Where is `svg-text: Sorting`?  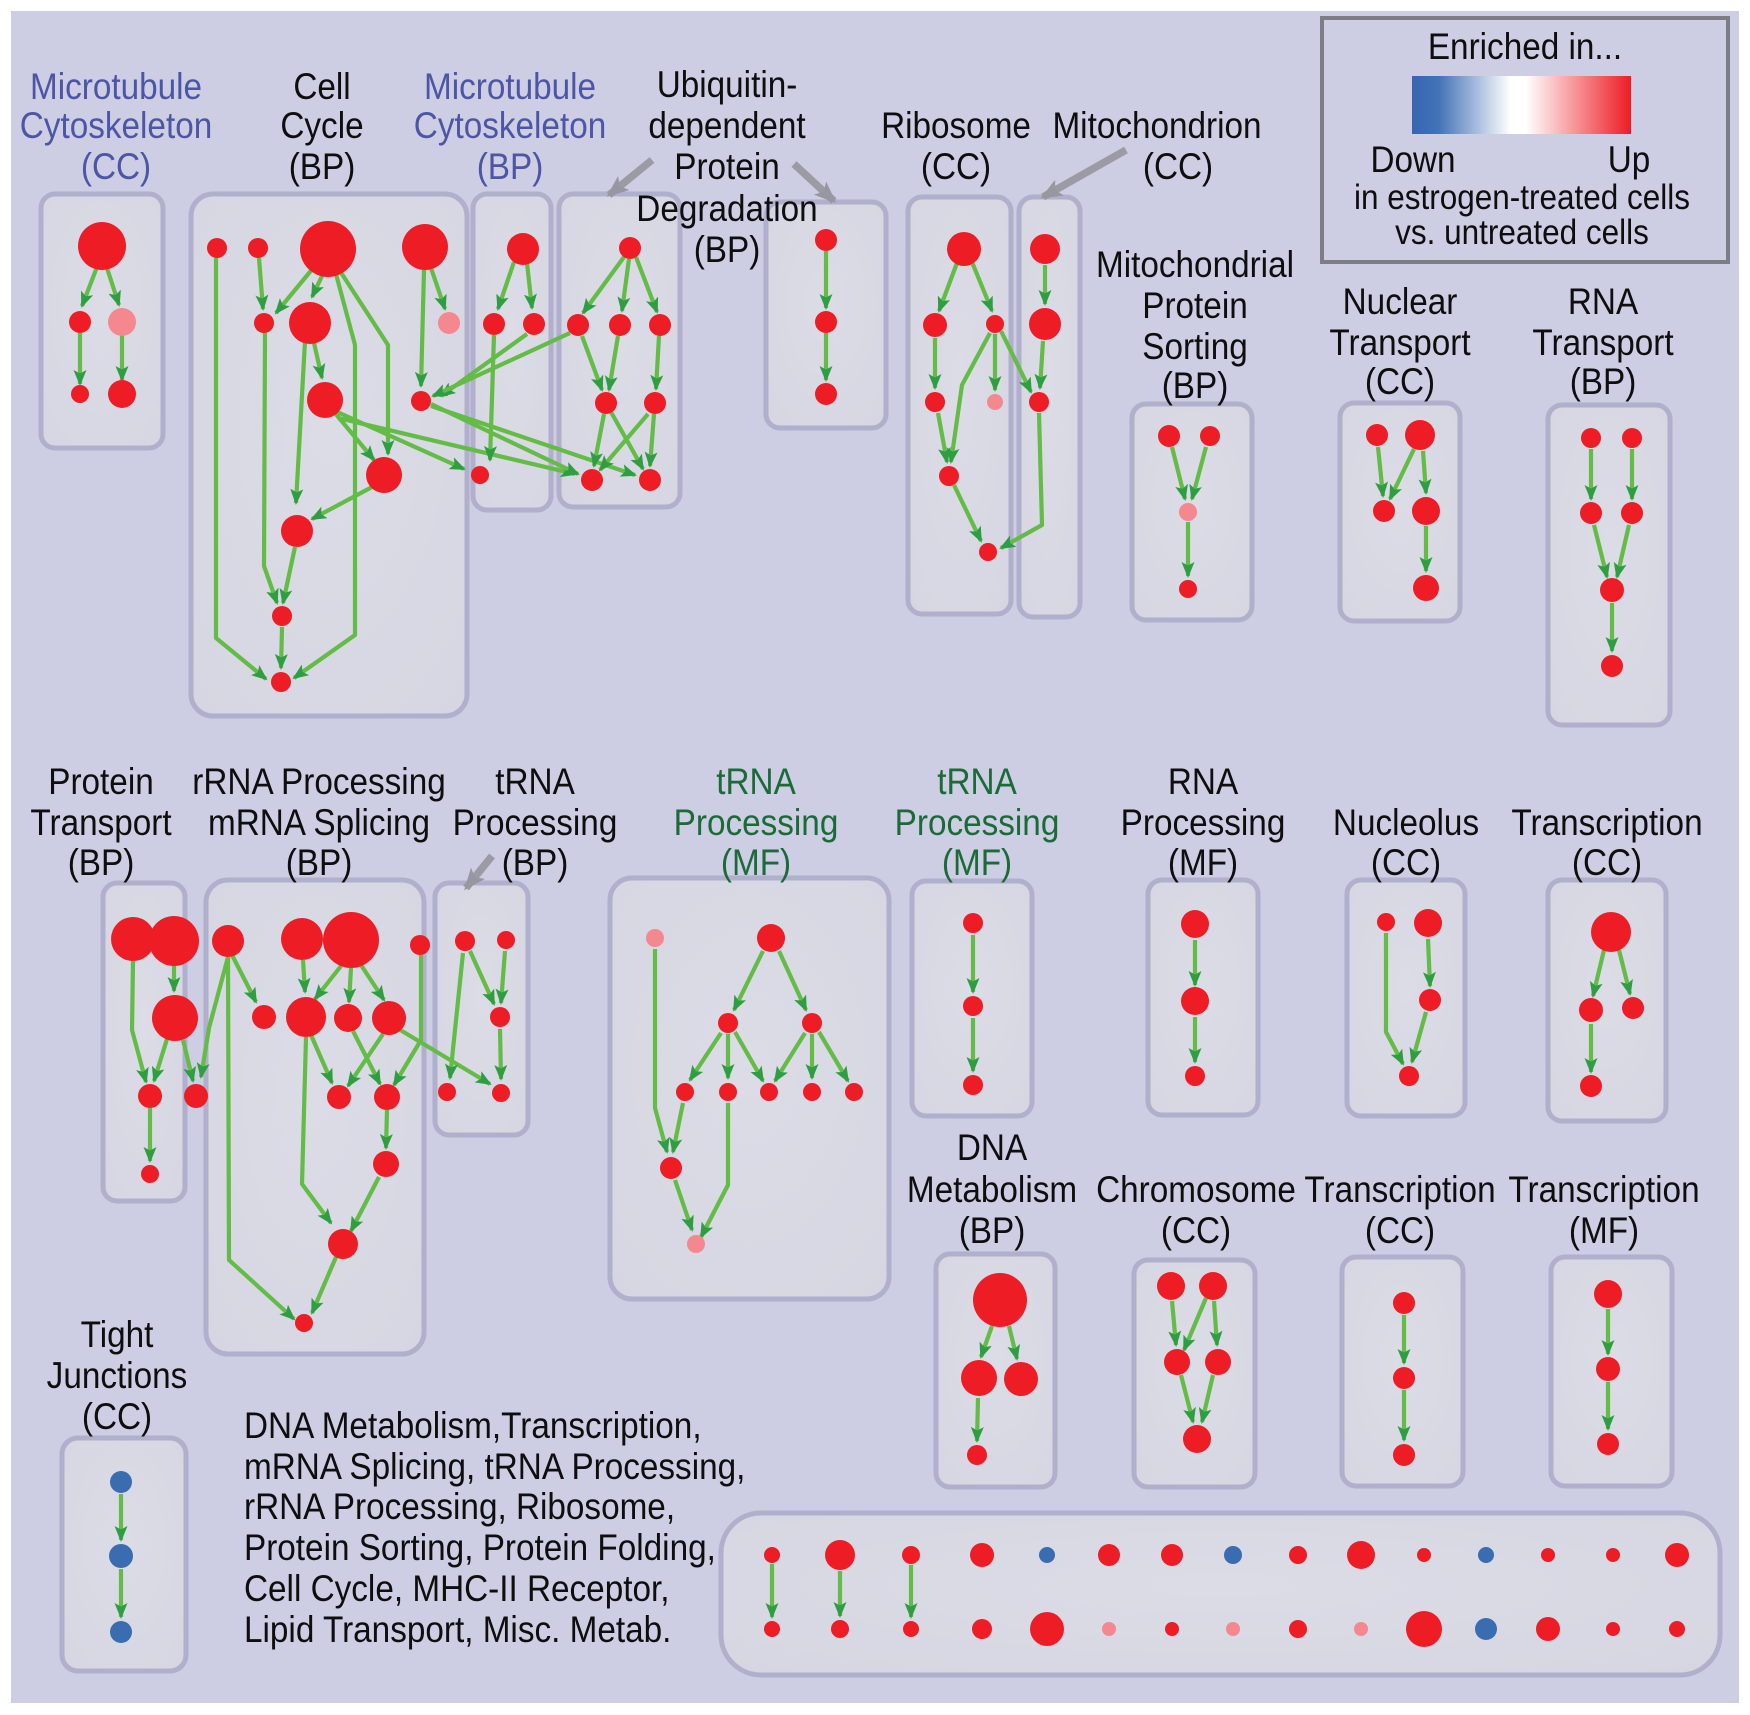
svg-text: Sorting is located at coordinates (1194, 346).